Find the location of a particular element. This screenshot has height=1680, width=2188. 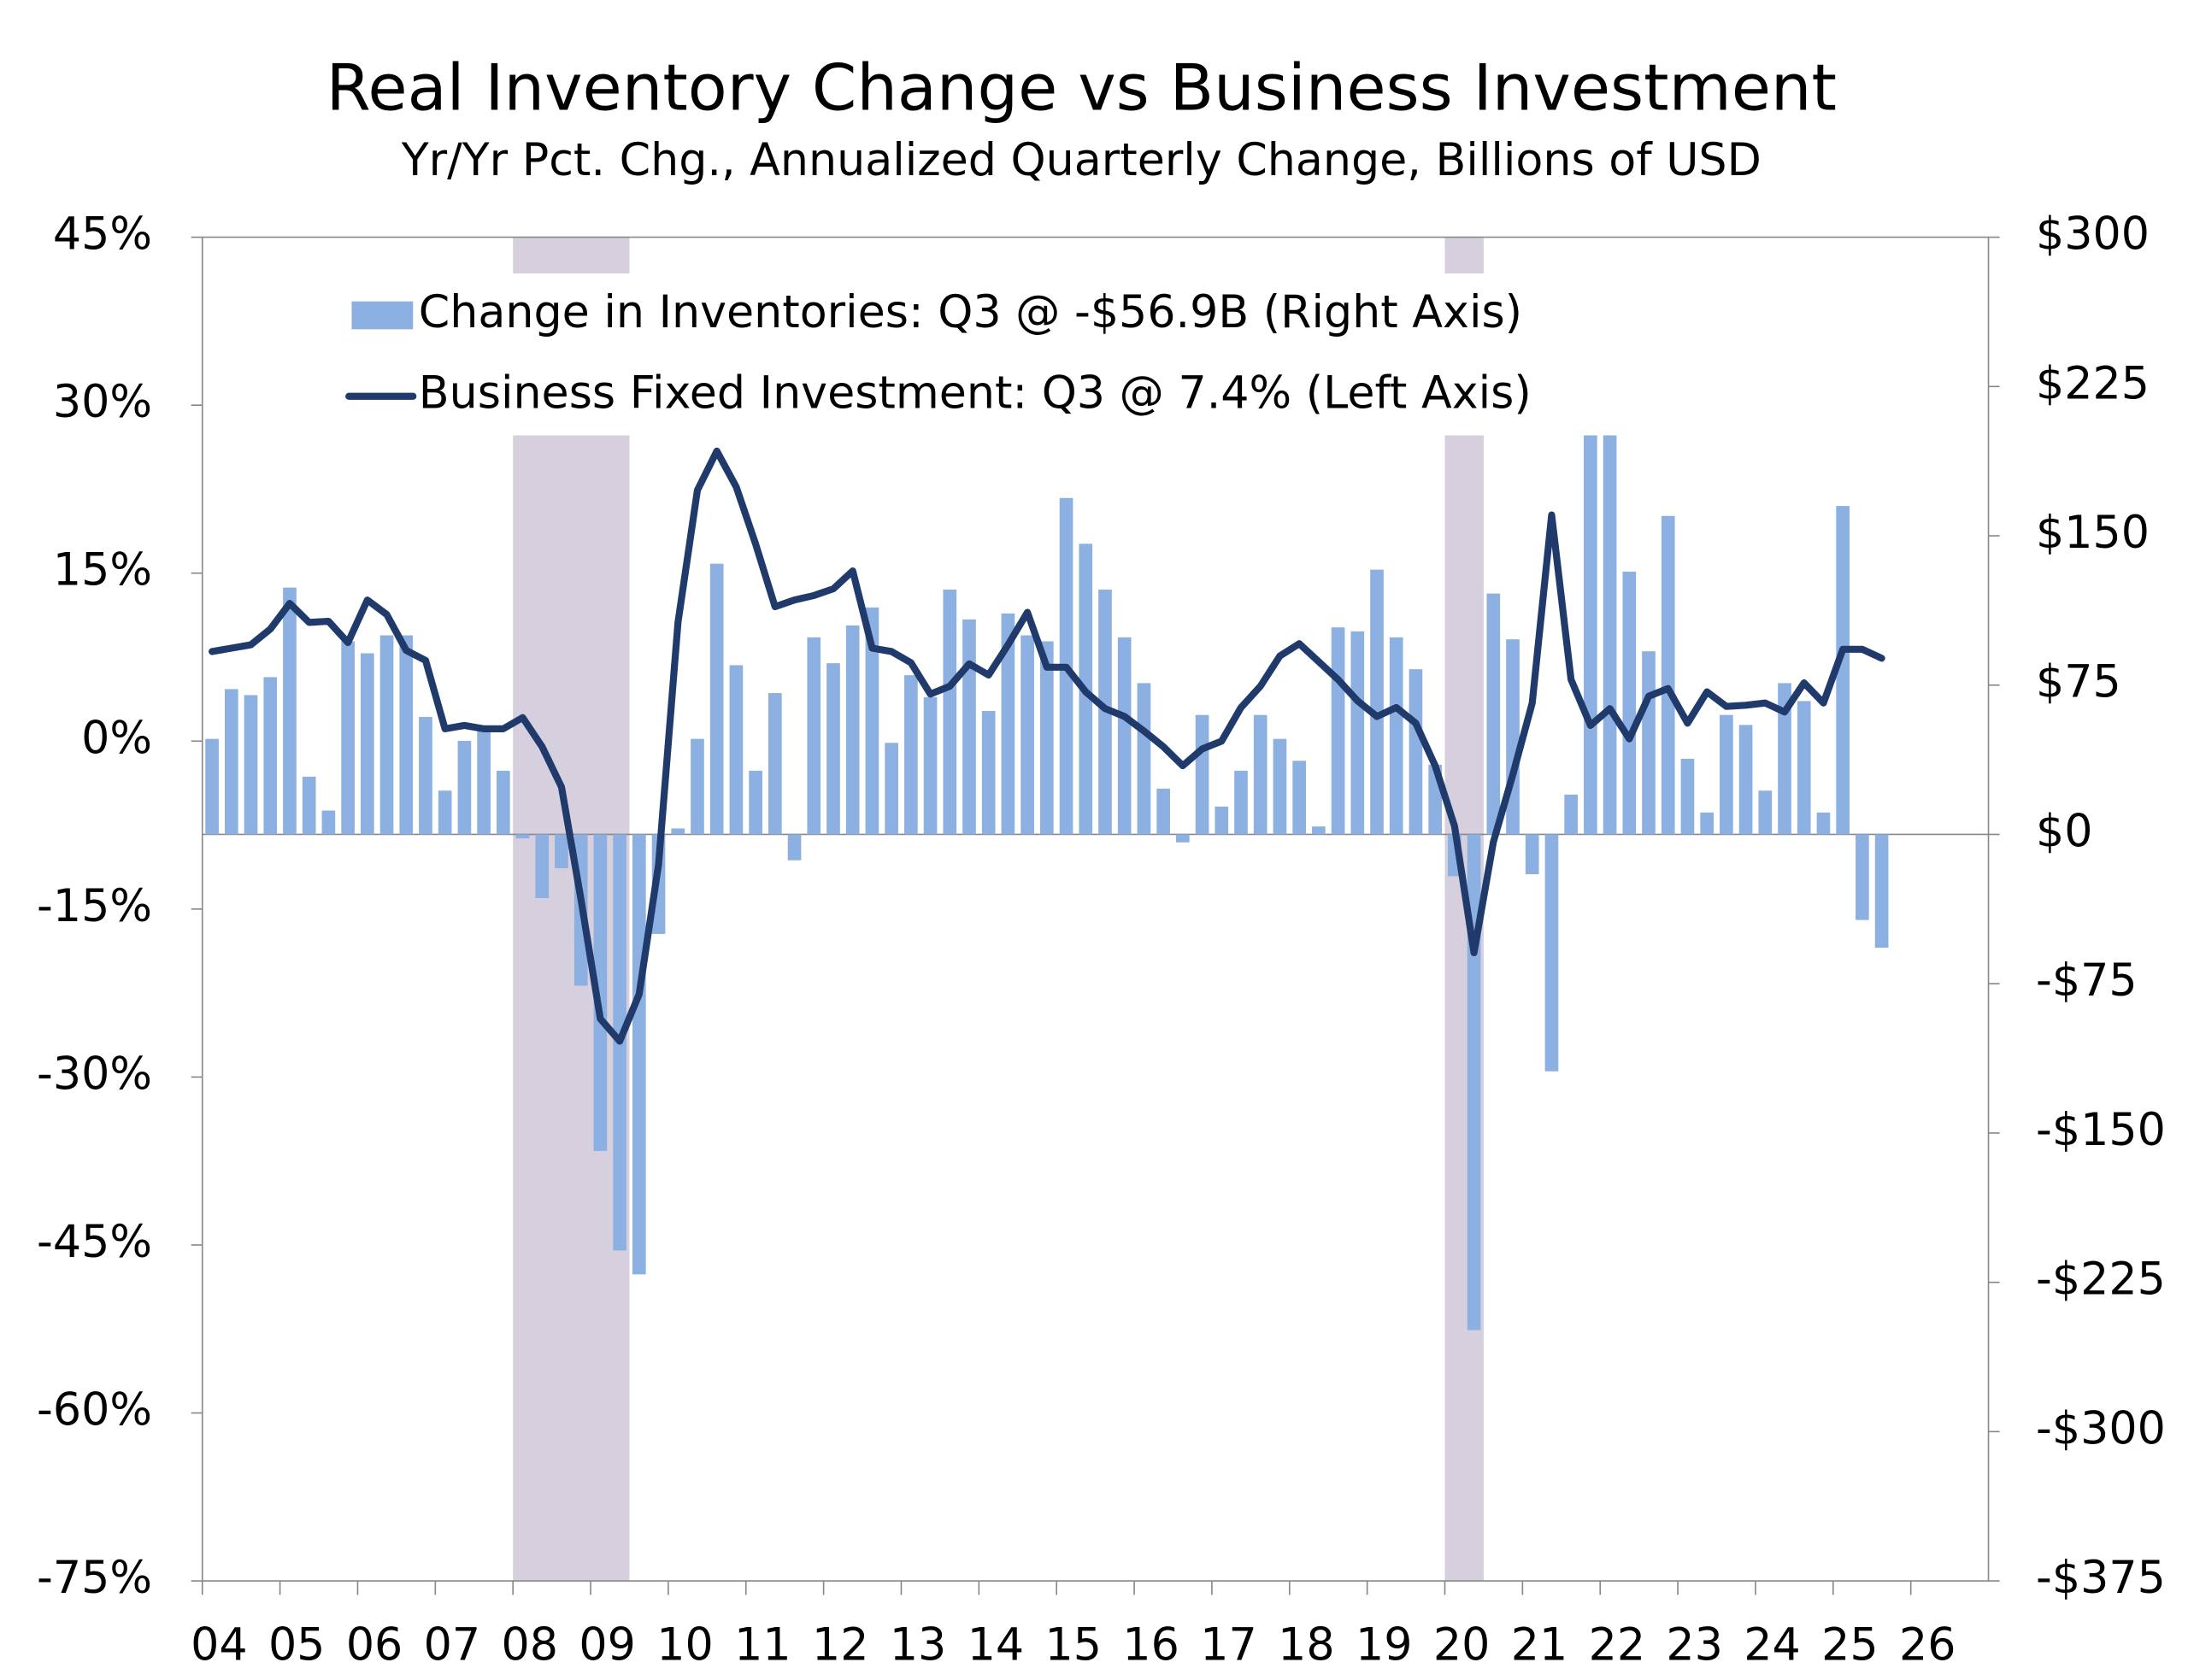

y-tick-label: -75% is located at coordinates (94, 1578).